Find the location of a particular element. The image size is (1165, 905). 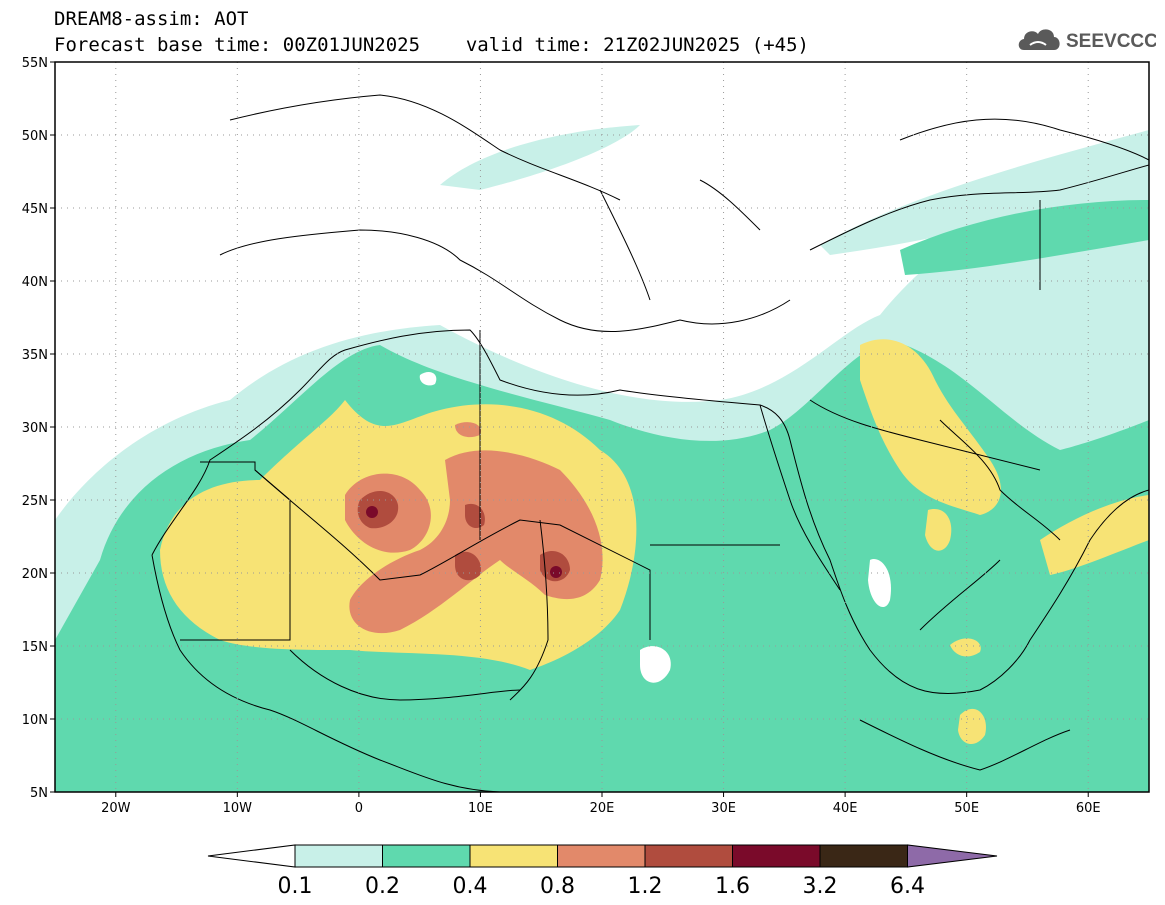

lat-label: 35N is located at coordinates (35, 355).